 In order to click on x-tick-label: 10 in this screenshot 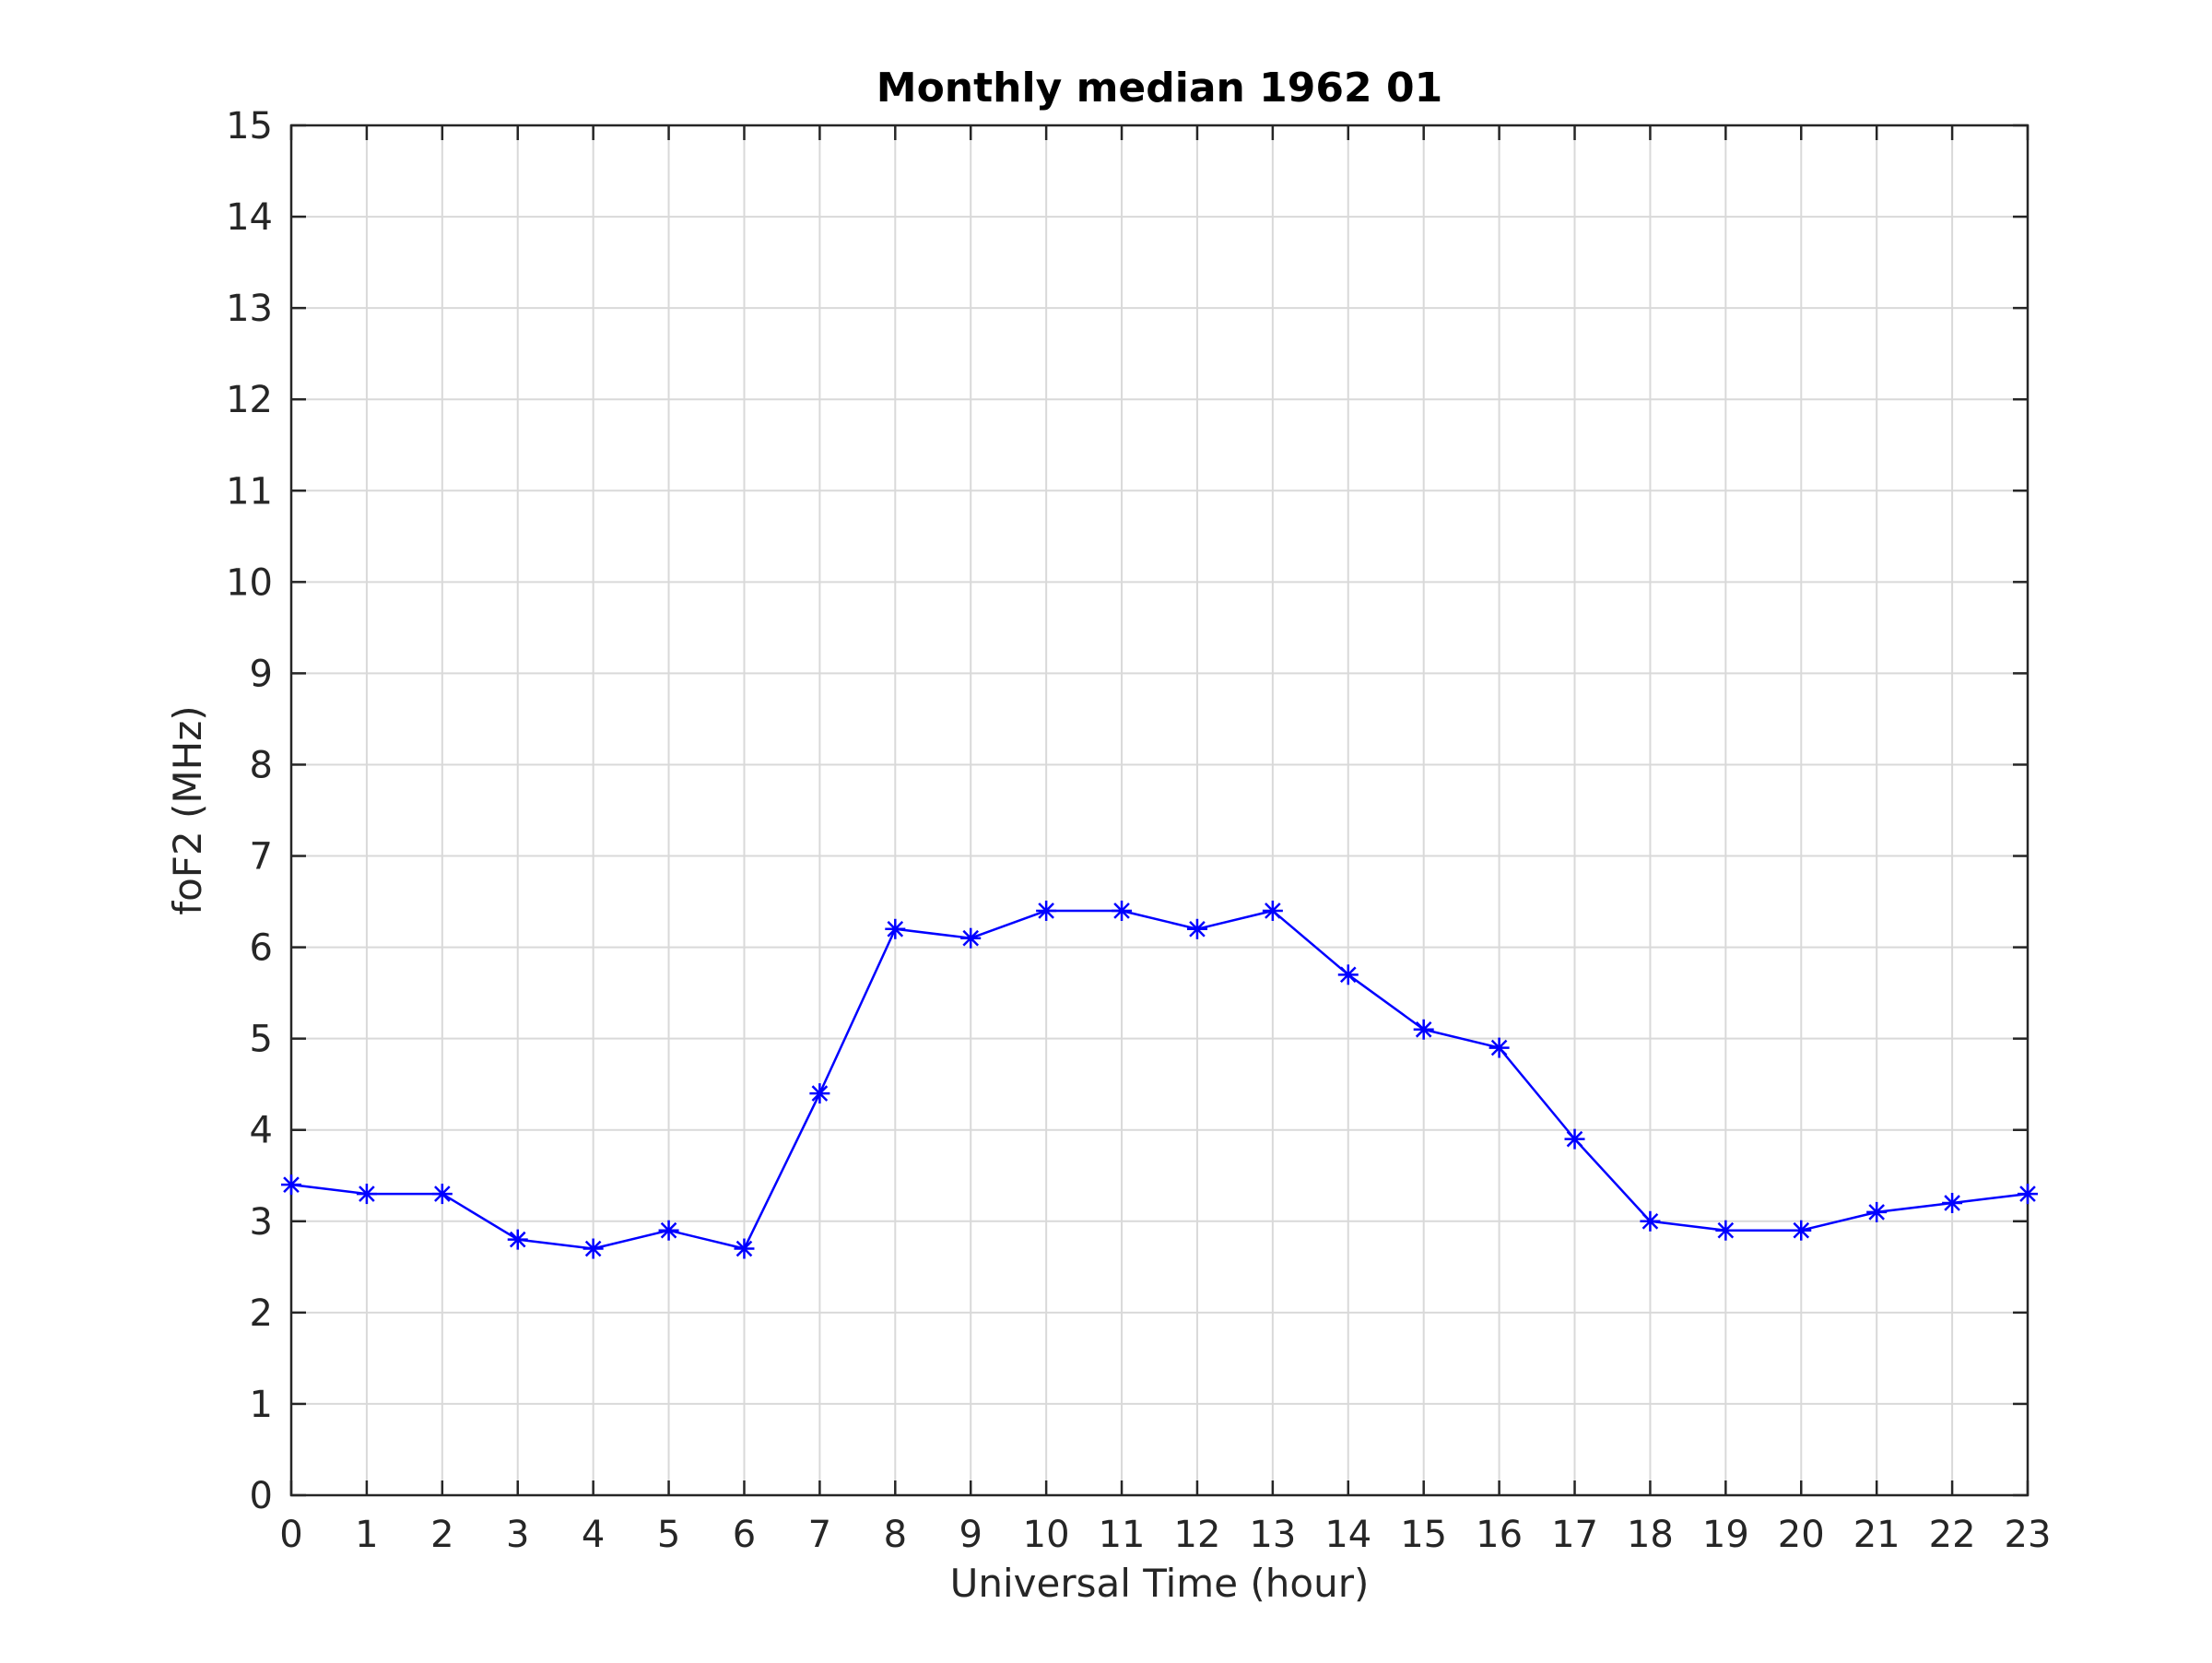, I will do `click(1046, 1535)`.